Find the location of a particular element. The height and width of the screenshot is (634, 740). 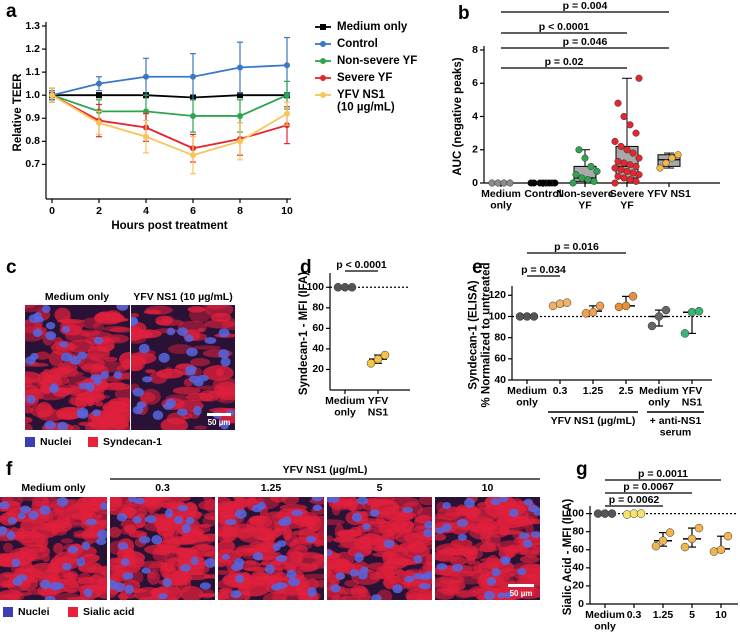

image-title: YFV NS1 (10 µg/mL) is located at coordinates (182, 297).